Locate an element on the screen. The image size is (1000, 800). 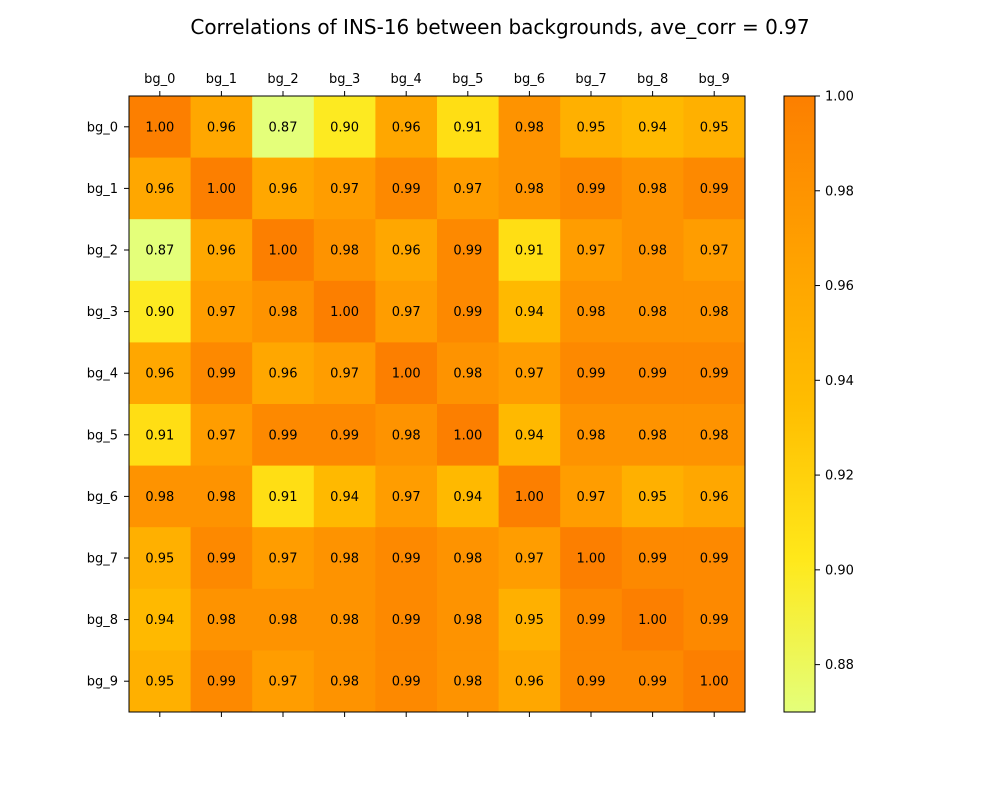
y-tick-label: bg_7 is located at coordinates (102, 559).